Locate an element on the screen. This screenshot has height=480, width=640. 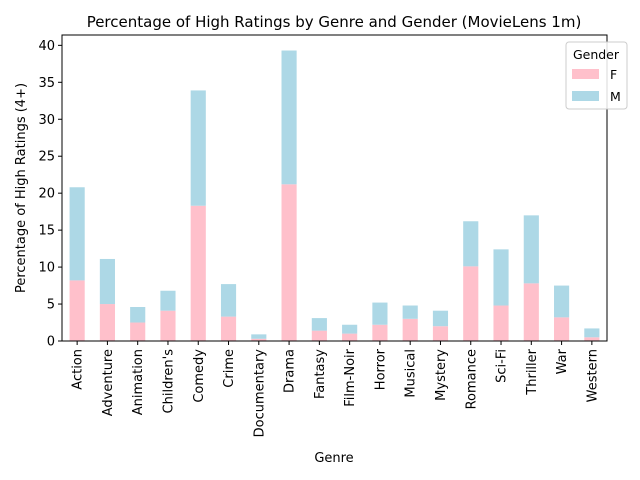
y-tick-label: 15 is located at coordinates (46, 231).